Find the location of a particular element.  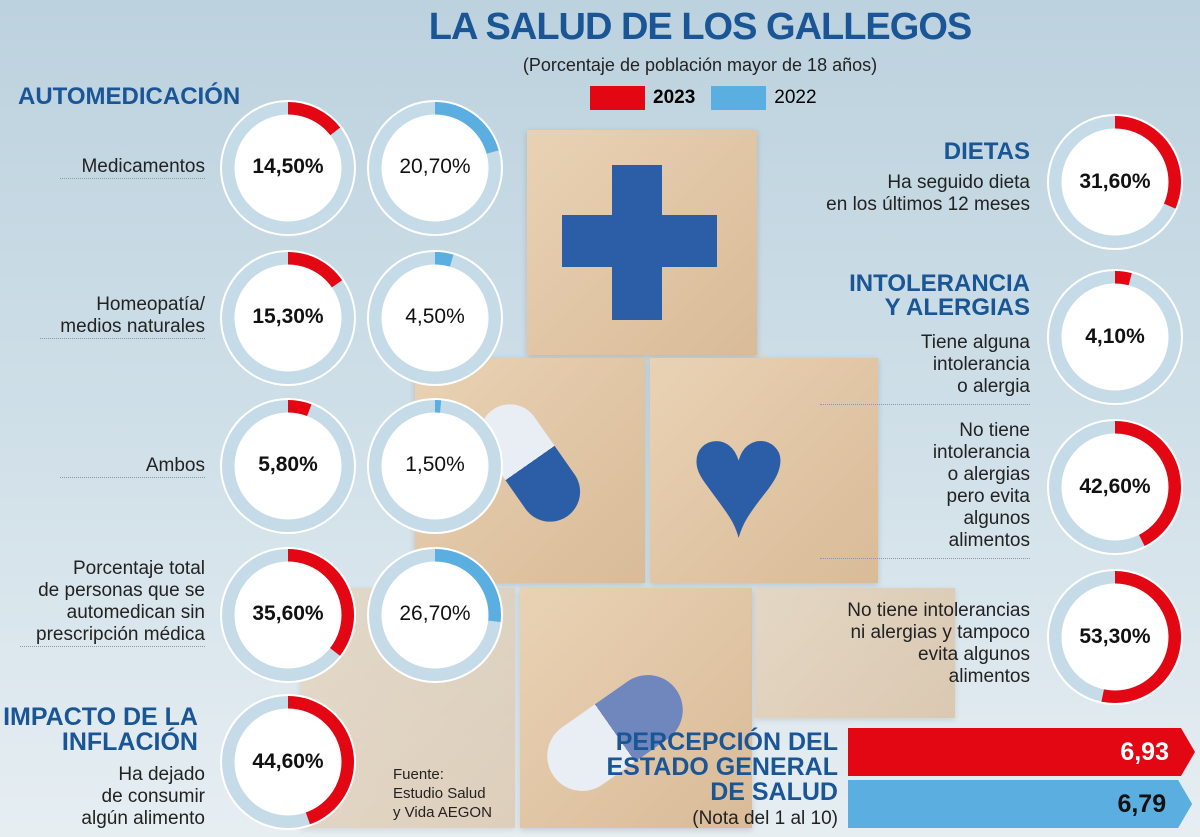

value-2023: 44,60% is located at coordinates (288, 761).